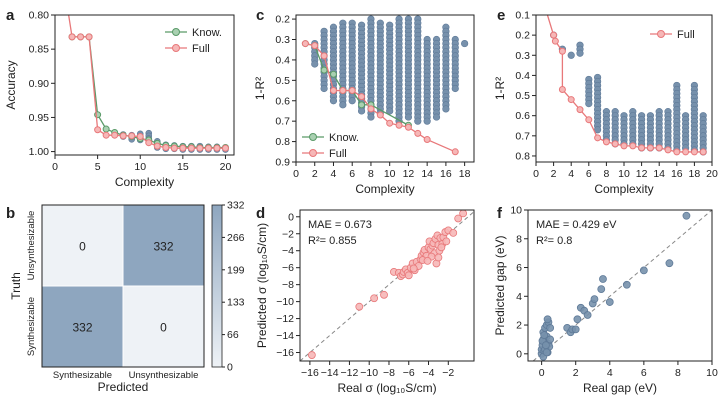  I want to click on cm-cell-value: 332, so click(163, 247).